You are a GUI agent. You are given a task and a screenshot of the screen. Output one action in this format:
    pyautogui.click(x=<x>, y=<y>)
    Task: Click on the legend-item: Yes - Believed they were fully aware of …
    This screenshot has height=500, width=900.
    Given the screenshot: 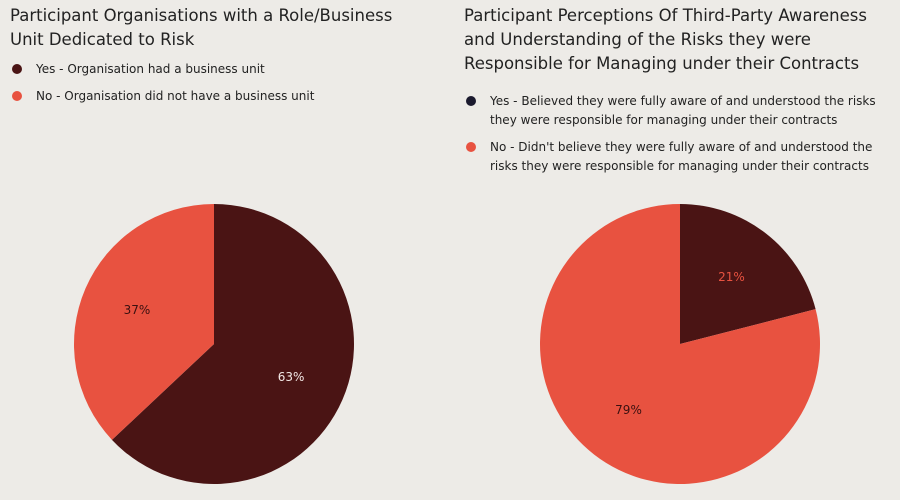 What is the action you would take?
    pyautogui.click(x=679, y=111)
    